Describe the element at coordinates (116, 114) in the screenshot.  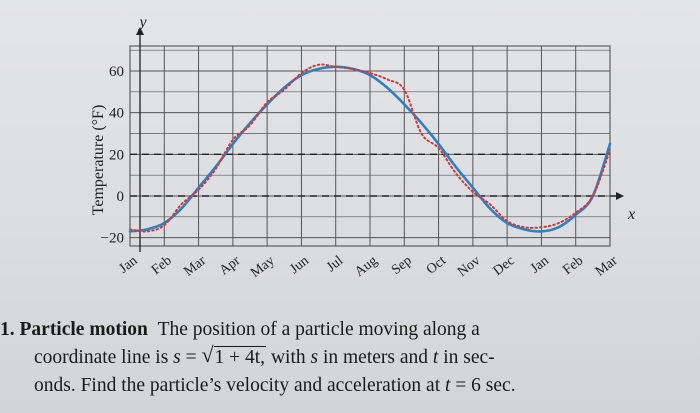
I see `y-tick-label: 40` at that location.